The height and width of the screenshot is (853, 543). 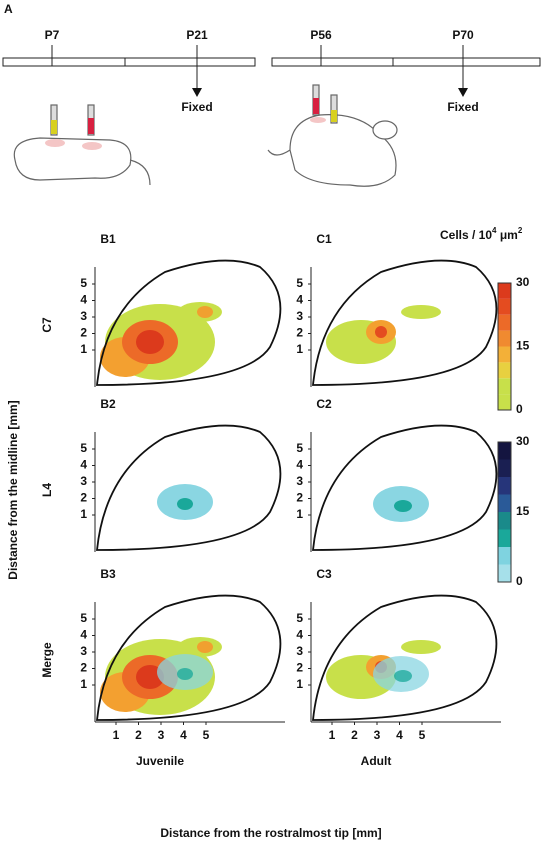 I want to click on row-label: Merge, so click(x=47, y=660).